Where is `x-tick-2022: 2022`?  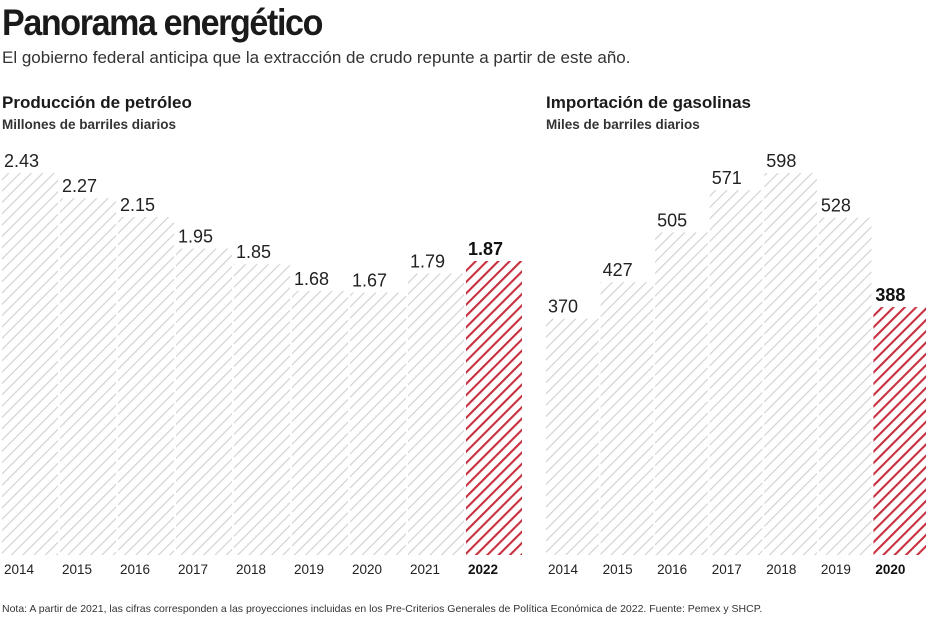
x-tick-2022: 2022 is located at coordinates (483, 569).